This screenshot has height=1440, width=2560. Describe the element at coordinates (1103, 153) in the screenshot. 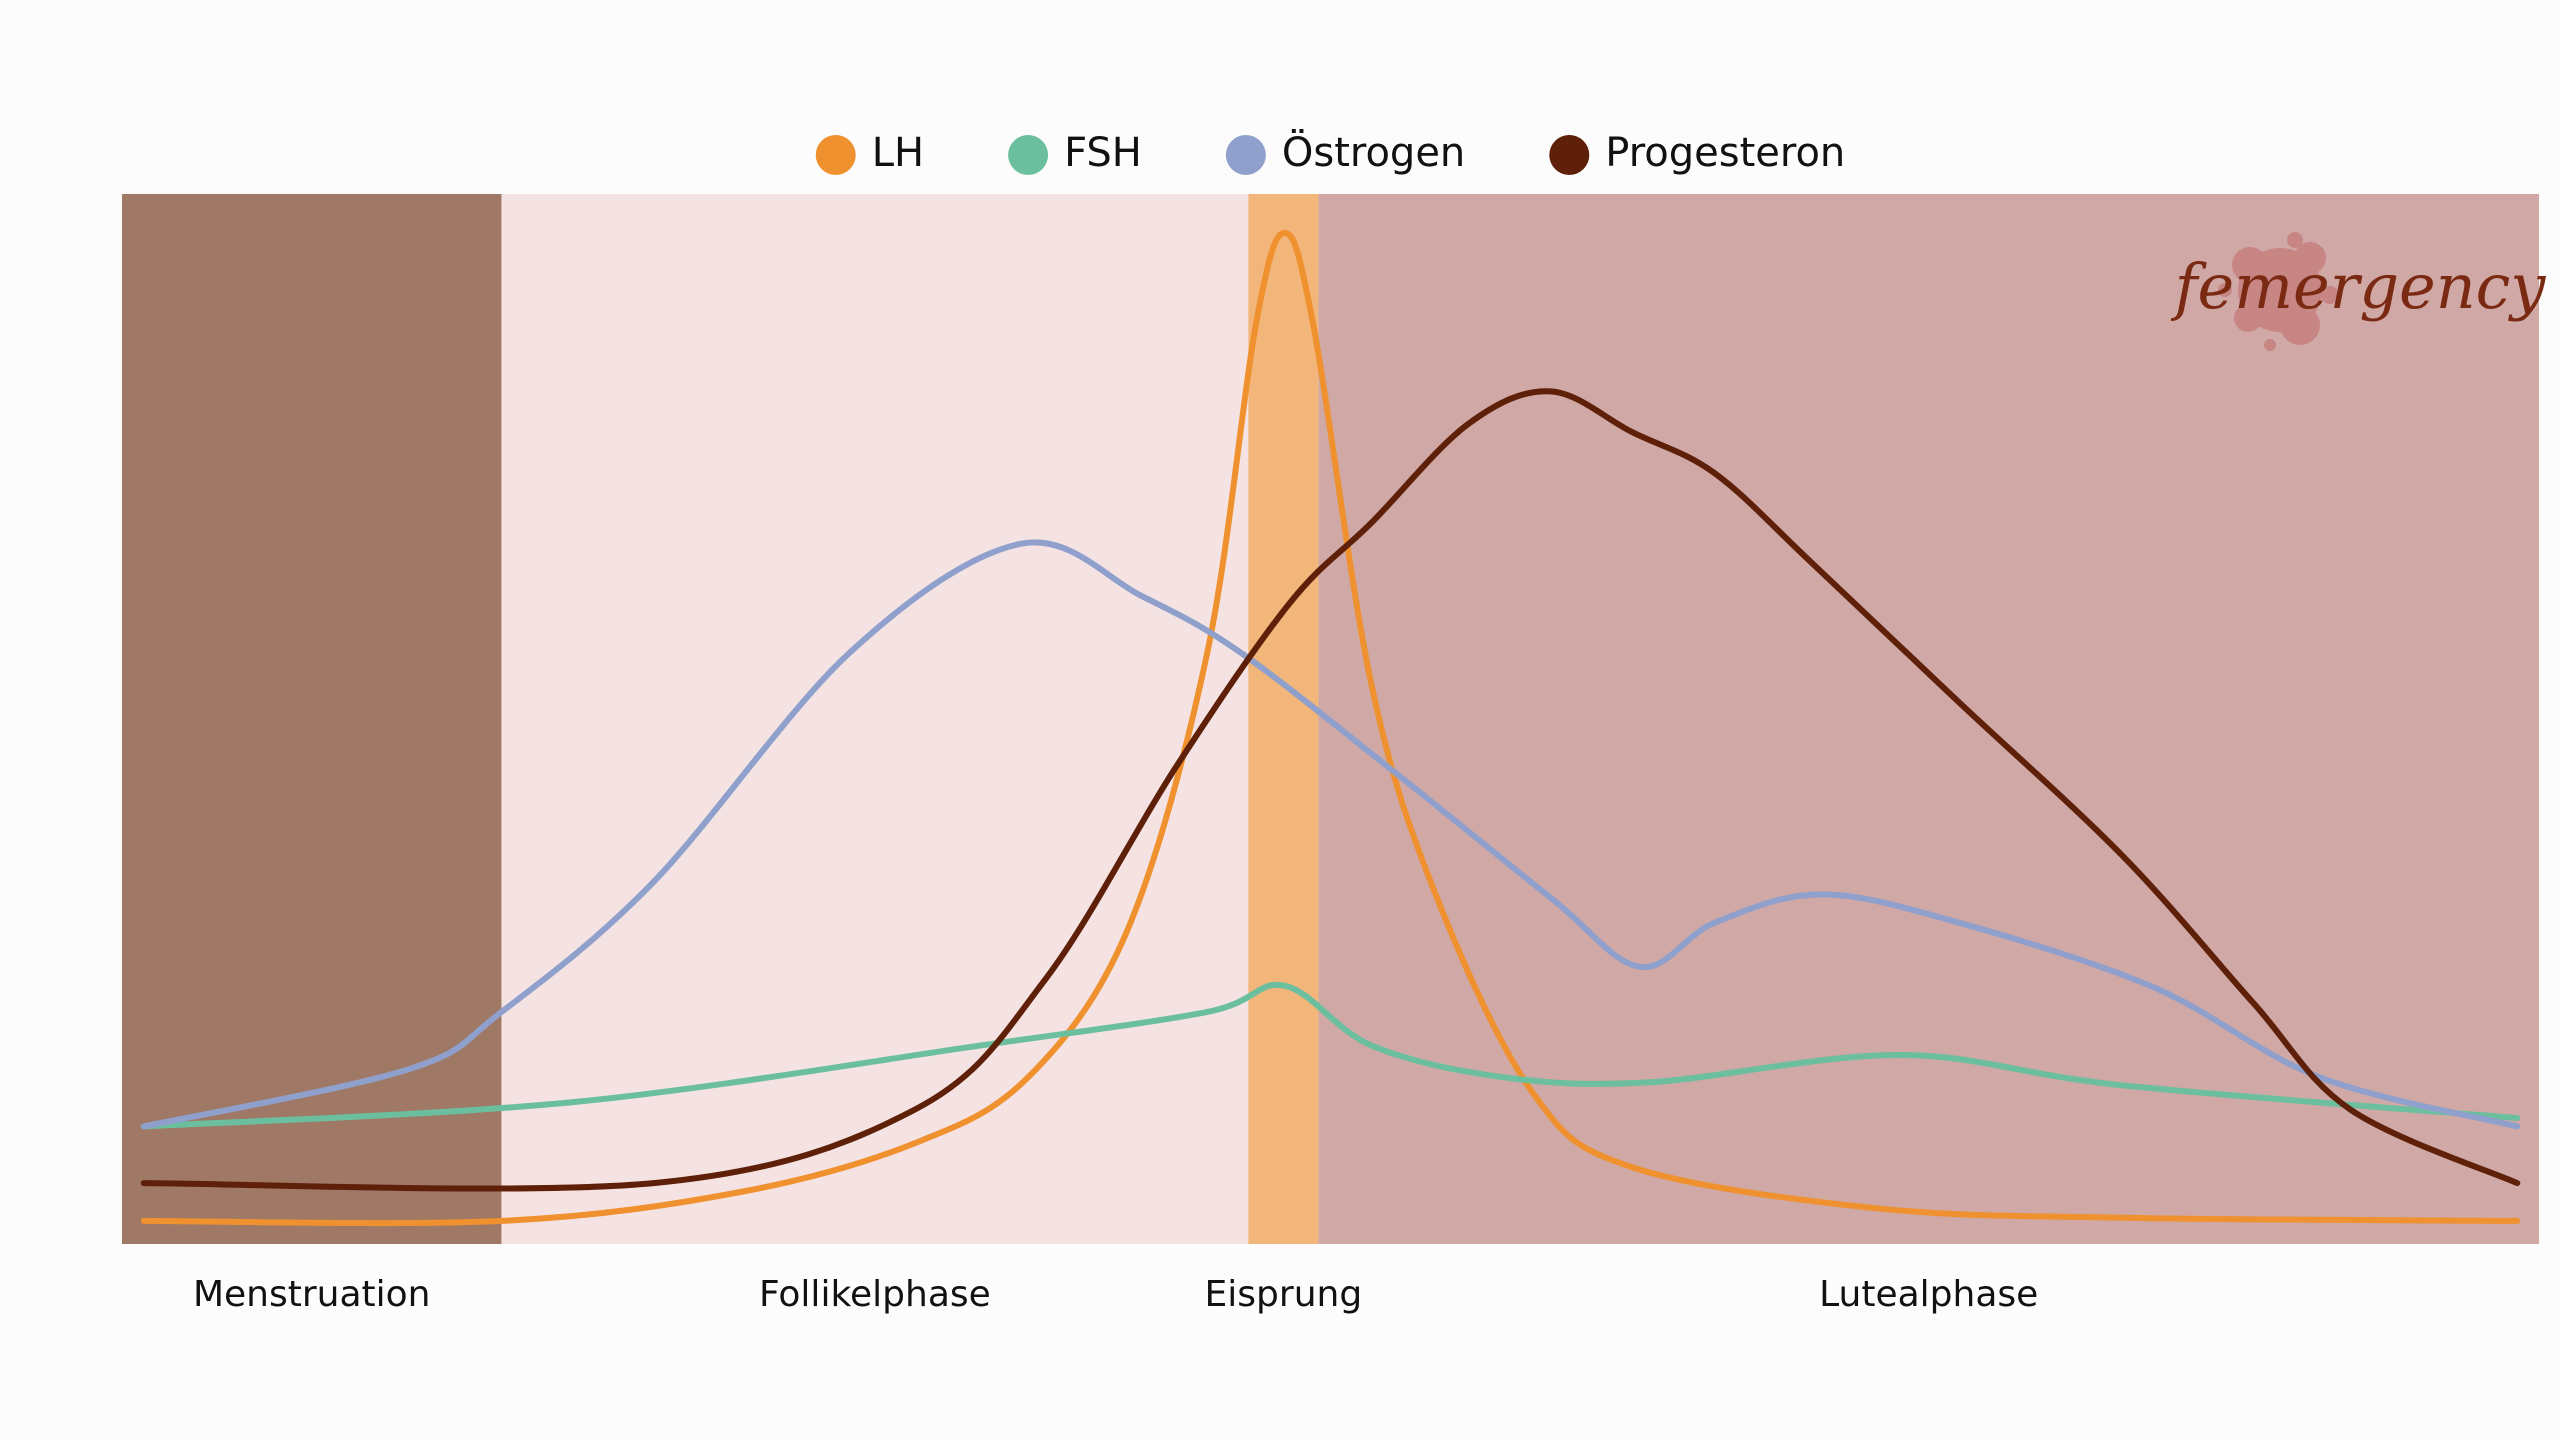

I see `legend-label: FSH` at that location.